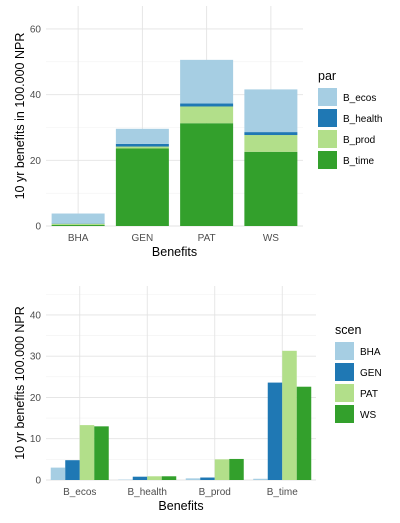 The height and width of the screenshot is (523, 400). I want to click on x-tick-label: B_time, so click(283, 492).